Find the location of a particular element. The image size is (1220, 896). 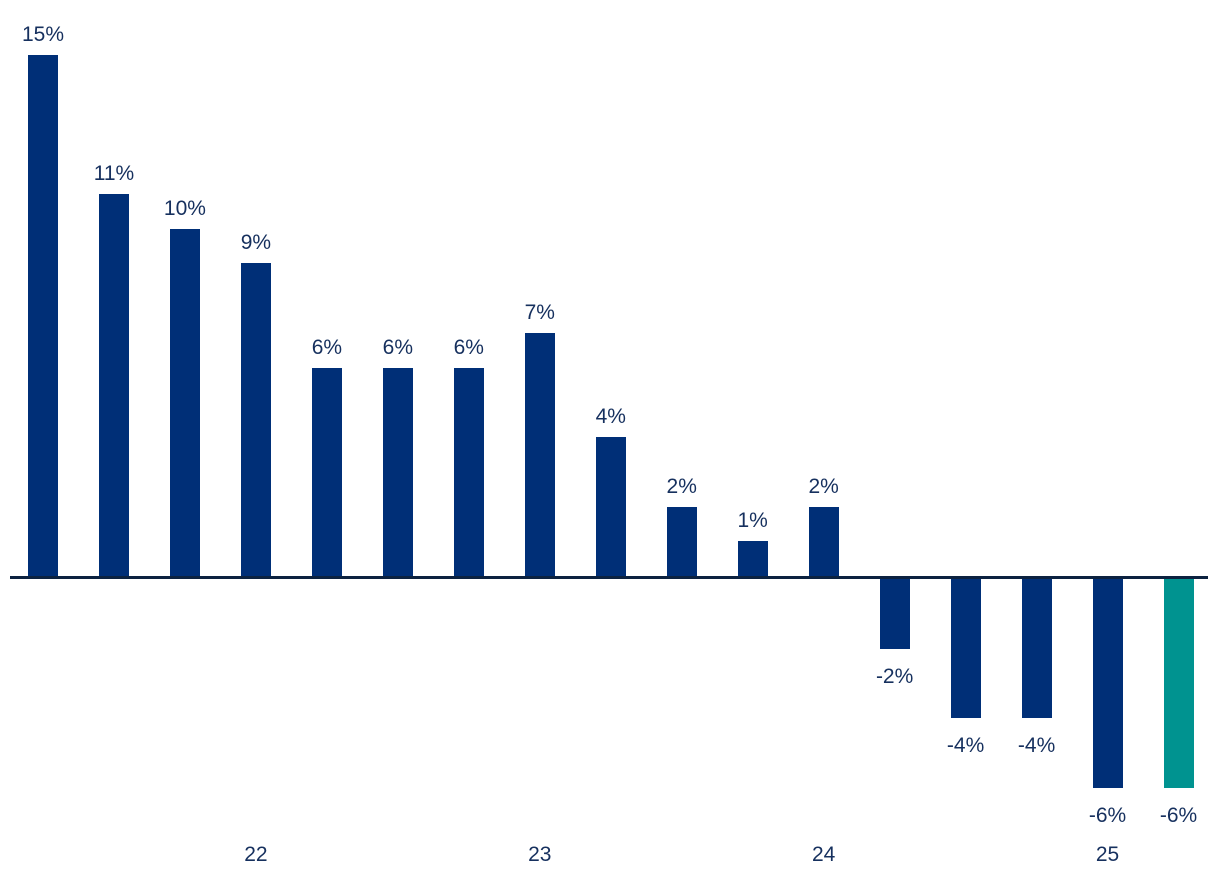

bar-value-label: 11% is located at coordinates (114, 173).